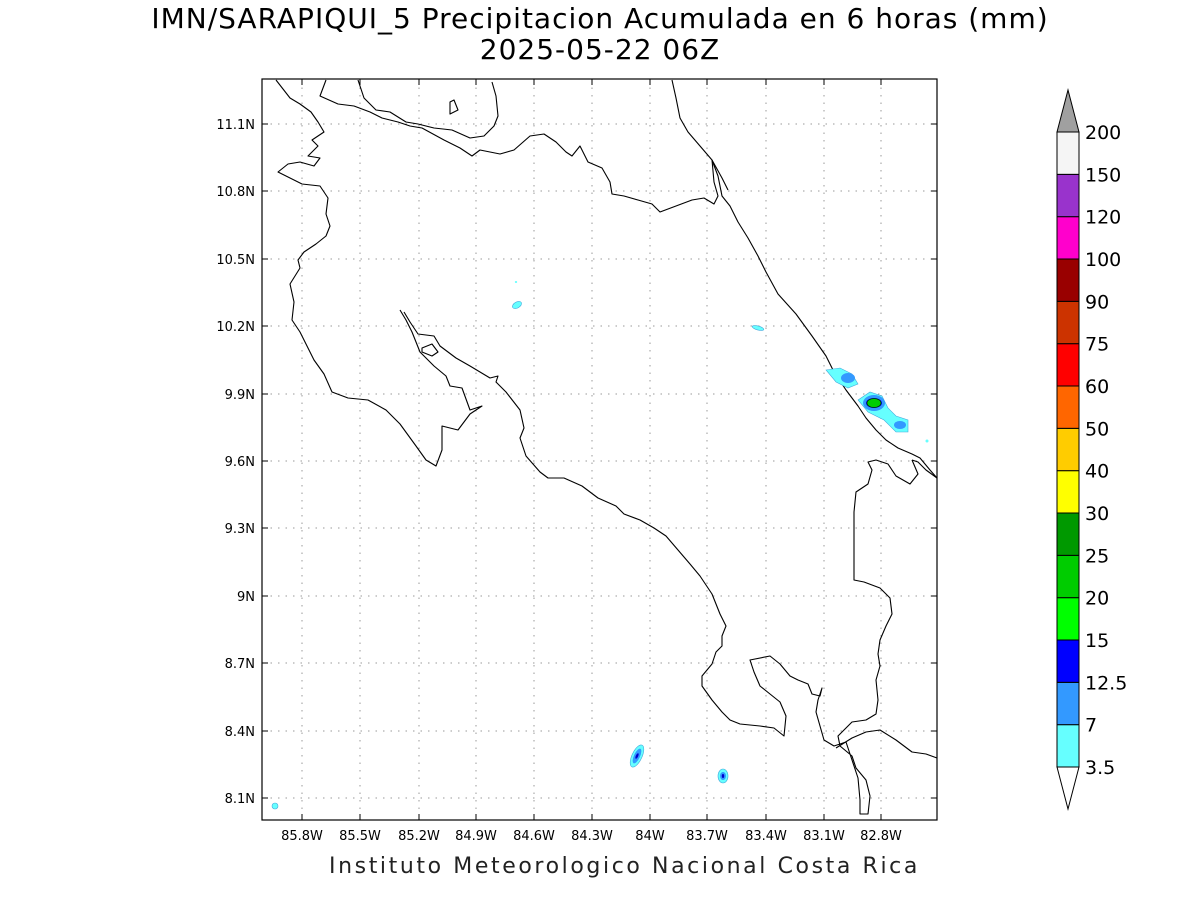  Describe the element at coordinates (534, 836) in the screenshot. I see `lon-label: 84.6W` at that location.